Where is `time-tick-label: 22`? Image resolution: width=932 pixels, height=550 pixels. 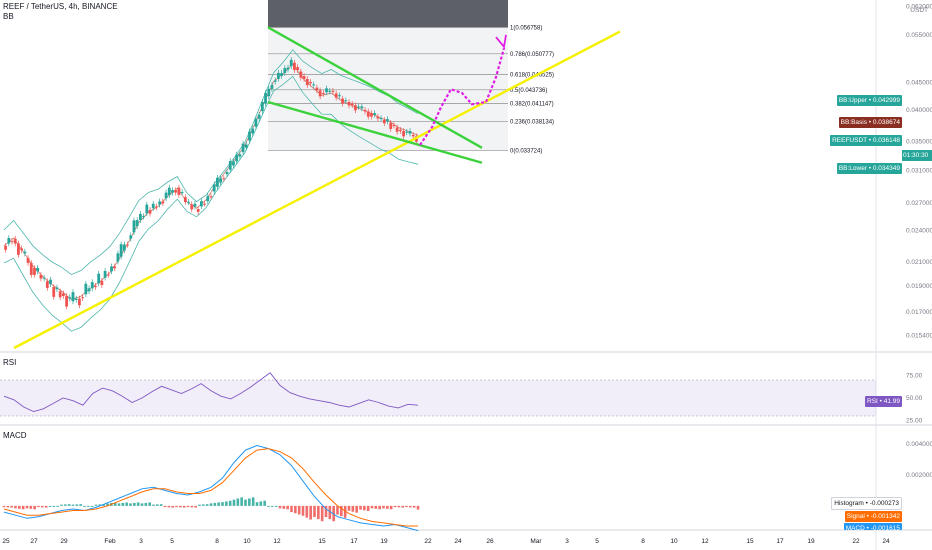
time-tick-label: 22 is located at coordinates (856, 541).